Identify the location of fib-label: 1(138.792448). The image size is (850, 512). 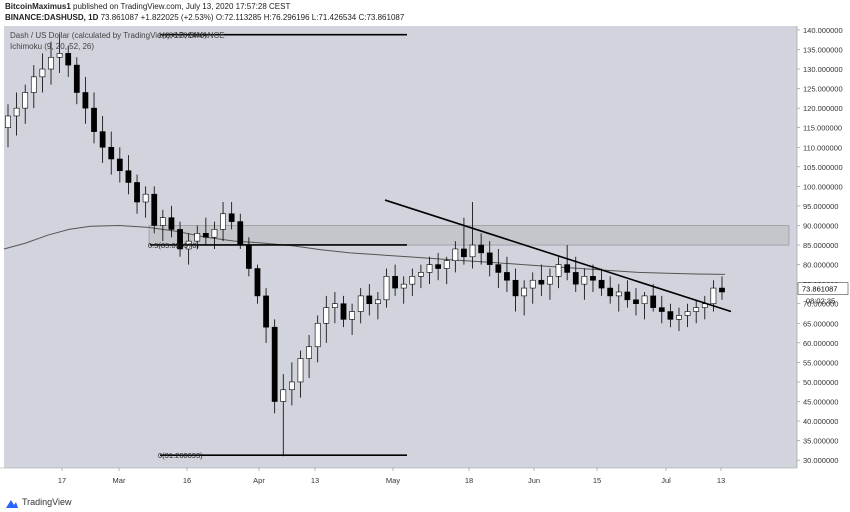
(182, 35).